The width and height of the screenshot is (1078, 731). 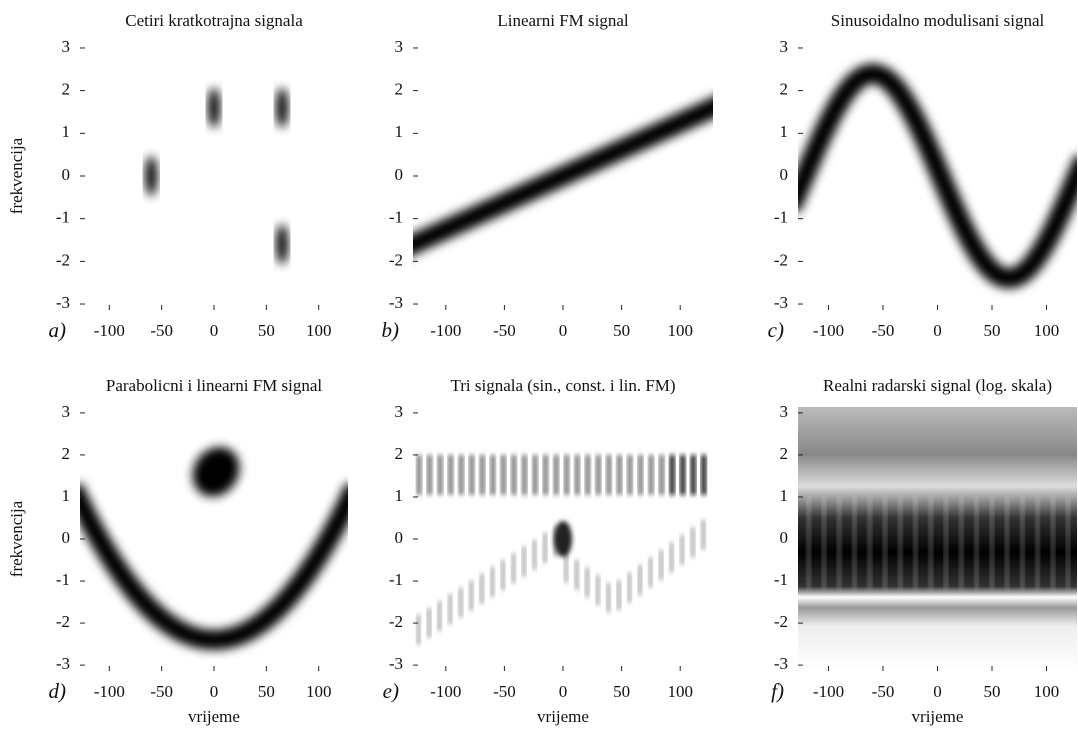 I want to click on panel-label: d), so click(x=58, y=691).